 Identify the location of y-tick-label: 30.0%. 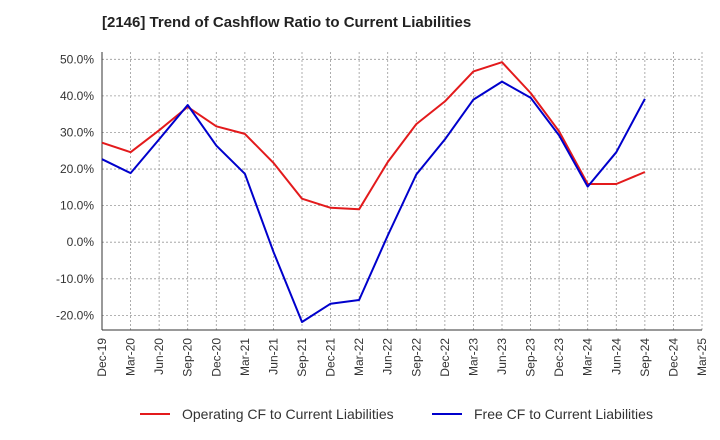
(77, 132).